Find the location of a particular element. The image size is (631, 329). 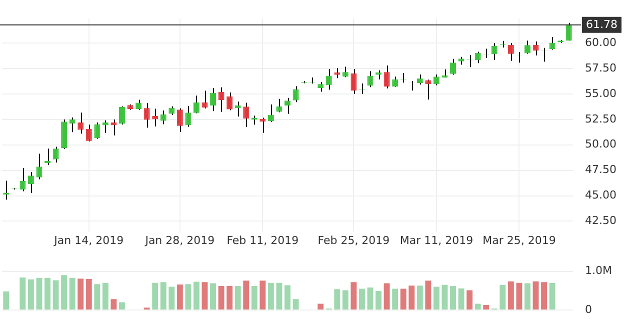

y-tick-label: 47.50 is located at coordinates (600, 169).